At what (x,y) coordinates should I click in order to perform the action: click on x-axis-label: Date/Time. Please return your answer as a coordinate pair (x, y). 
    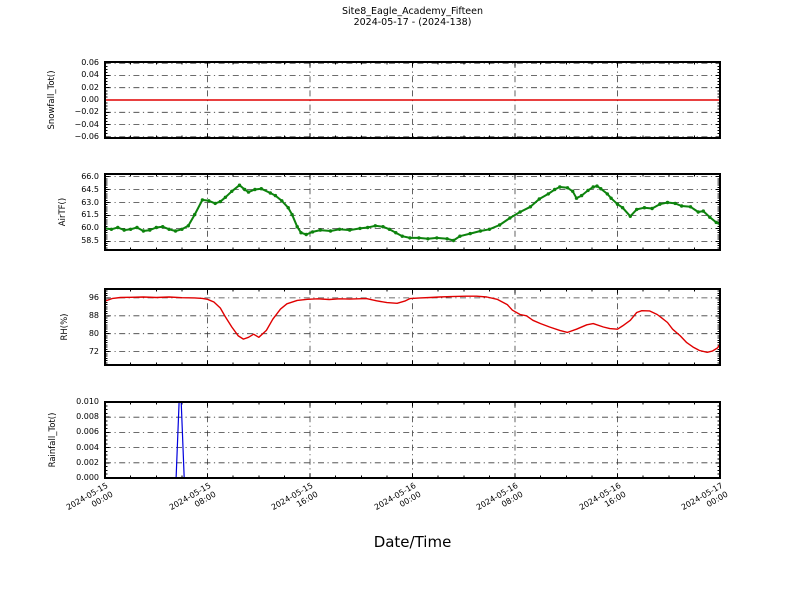
    Looking at the image, I should click on (412, 542).